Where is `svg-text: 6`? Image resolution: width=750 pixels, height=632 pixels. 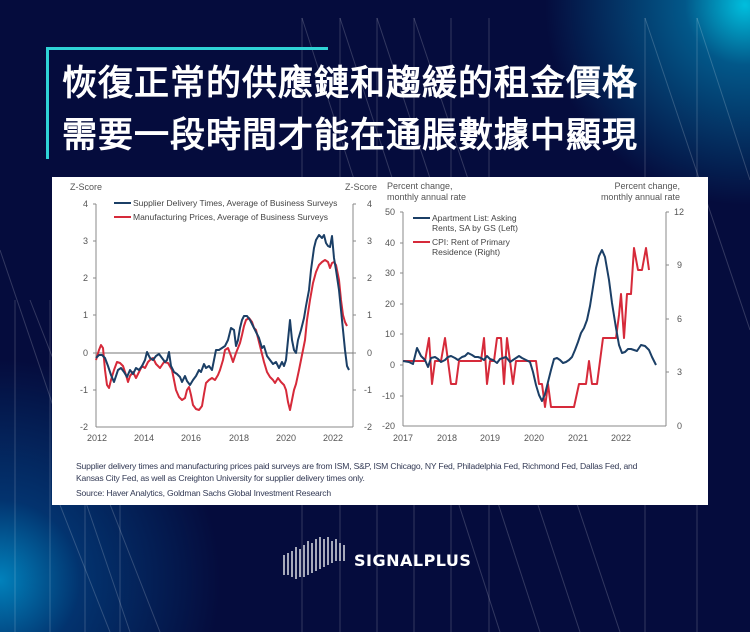 svg-text: 6 is located at coordinates (679, 319).